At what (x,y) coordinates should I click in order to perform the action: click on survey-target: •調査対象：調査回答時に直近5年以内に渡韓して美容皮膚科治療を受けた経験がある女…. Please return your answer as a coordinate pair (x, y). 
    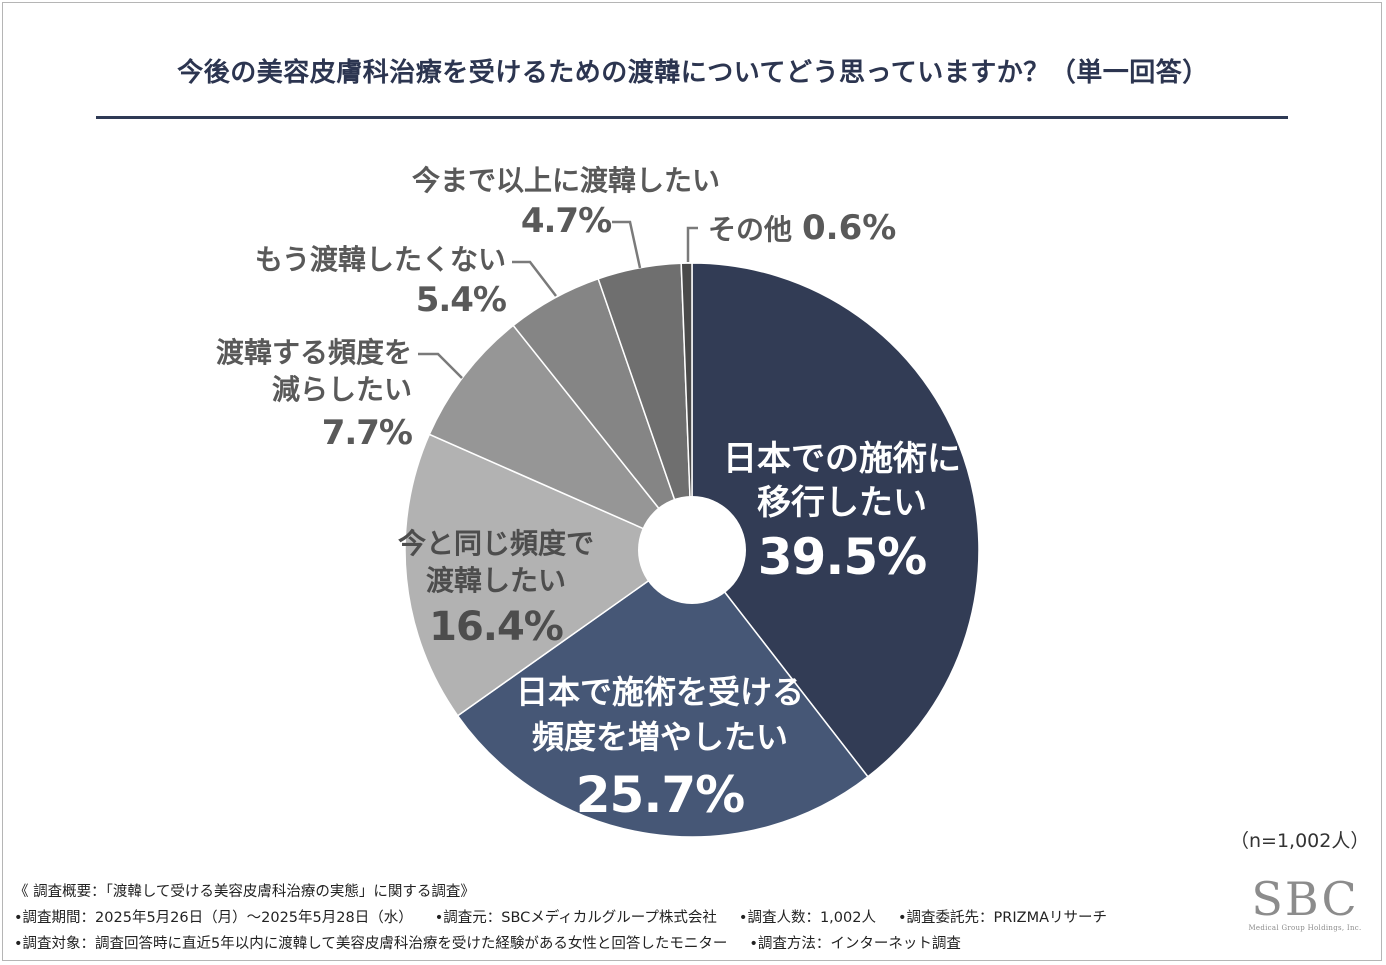
    Looking at the image, I should click on (371, 944).